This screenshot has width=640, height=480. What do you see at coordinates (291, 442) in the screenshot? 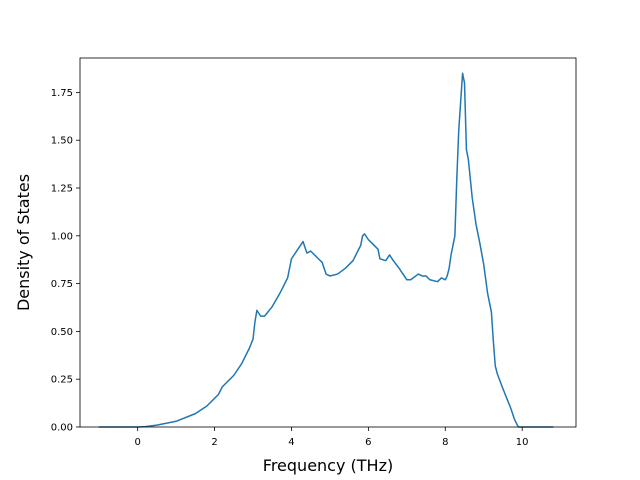
I see `x-tick-label: 4` at bounding box center [291, 442].